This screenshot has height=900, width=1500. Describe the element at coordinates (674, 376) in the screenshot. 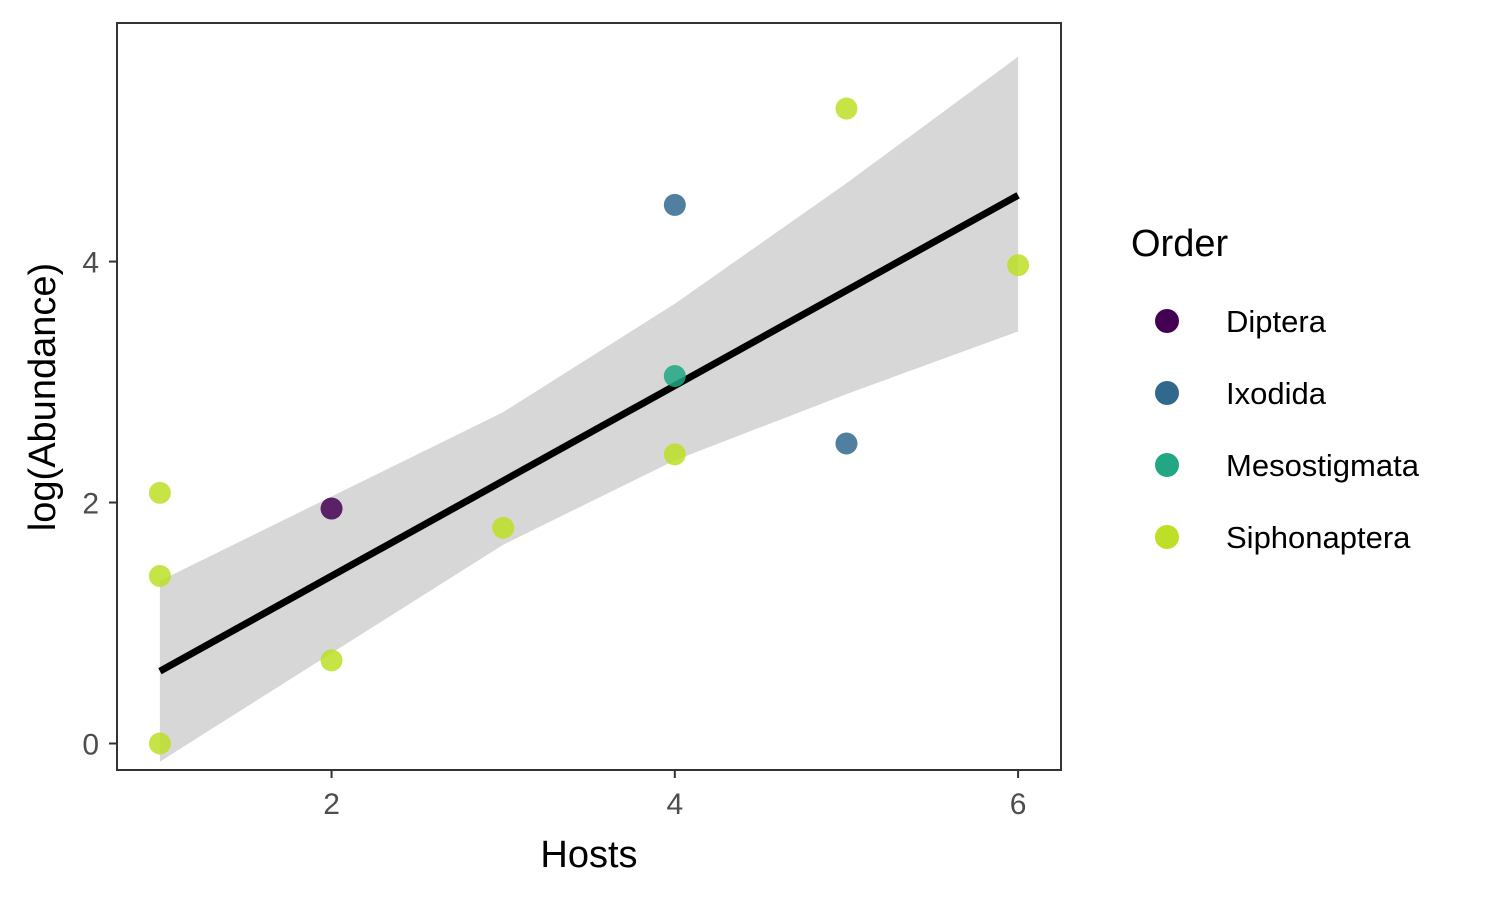

I see `point-mesostigmata` at that location.